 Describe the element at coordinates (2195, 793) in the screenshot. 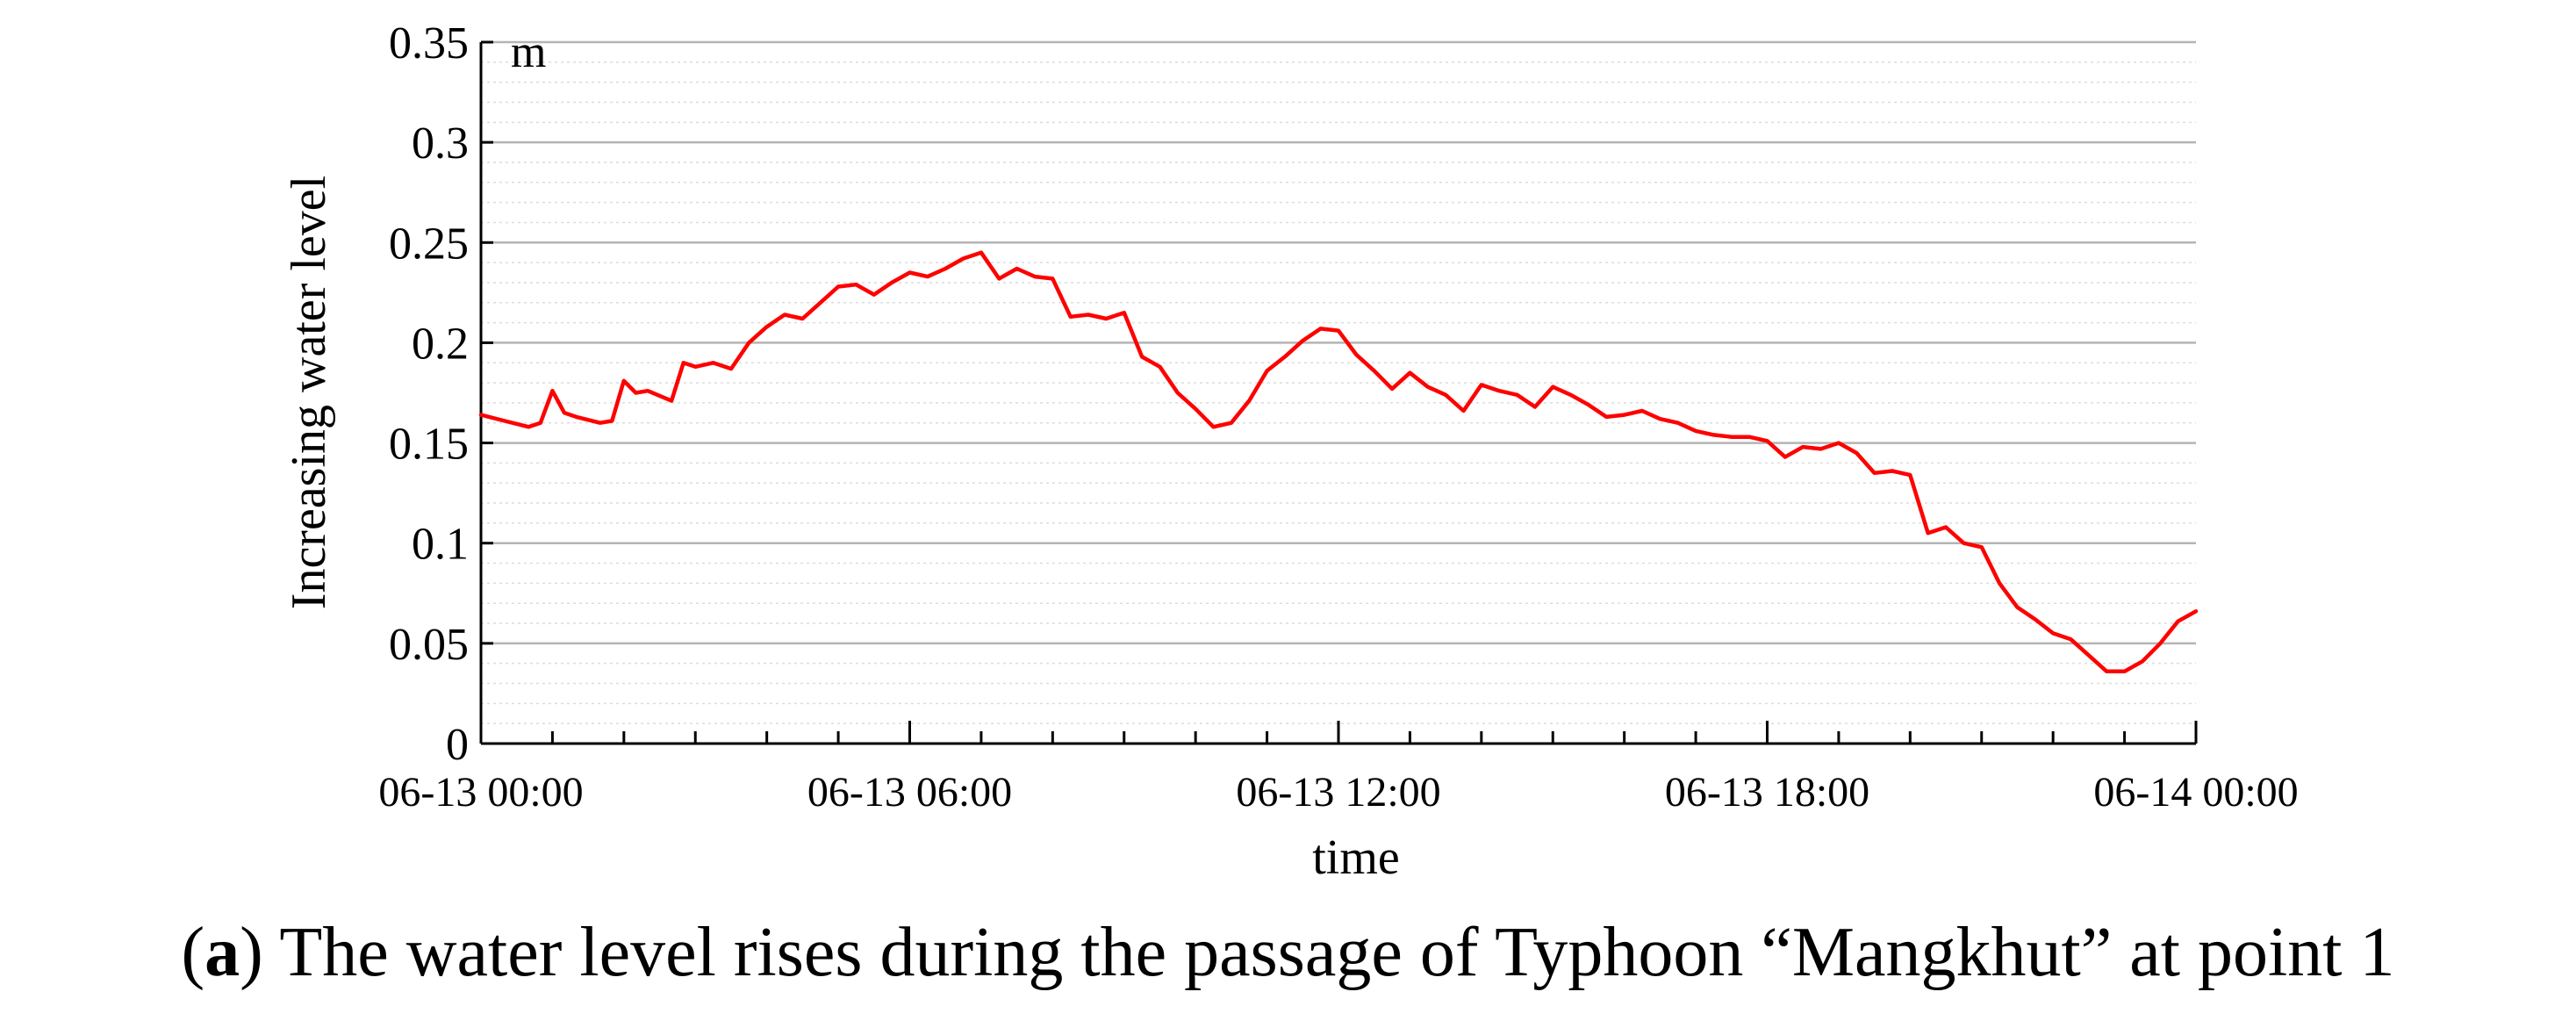

I see `x-tick-label: 06-14 00:00` at that location.